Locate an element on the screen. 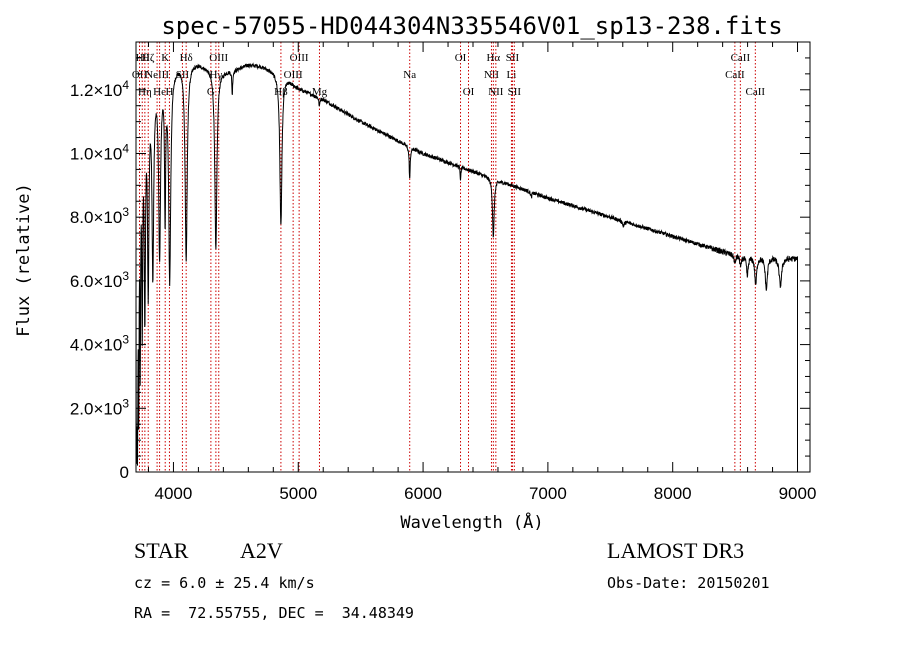 The width and height of the screenshot is (900, 649). y-tick-label: 8.0×10³ is located at coordinates (99, 216).